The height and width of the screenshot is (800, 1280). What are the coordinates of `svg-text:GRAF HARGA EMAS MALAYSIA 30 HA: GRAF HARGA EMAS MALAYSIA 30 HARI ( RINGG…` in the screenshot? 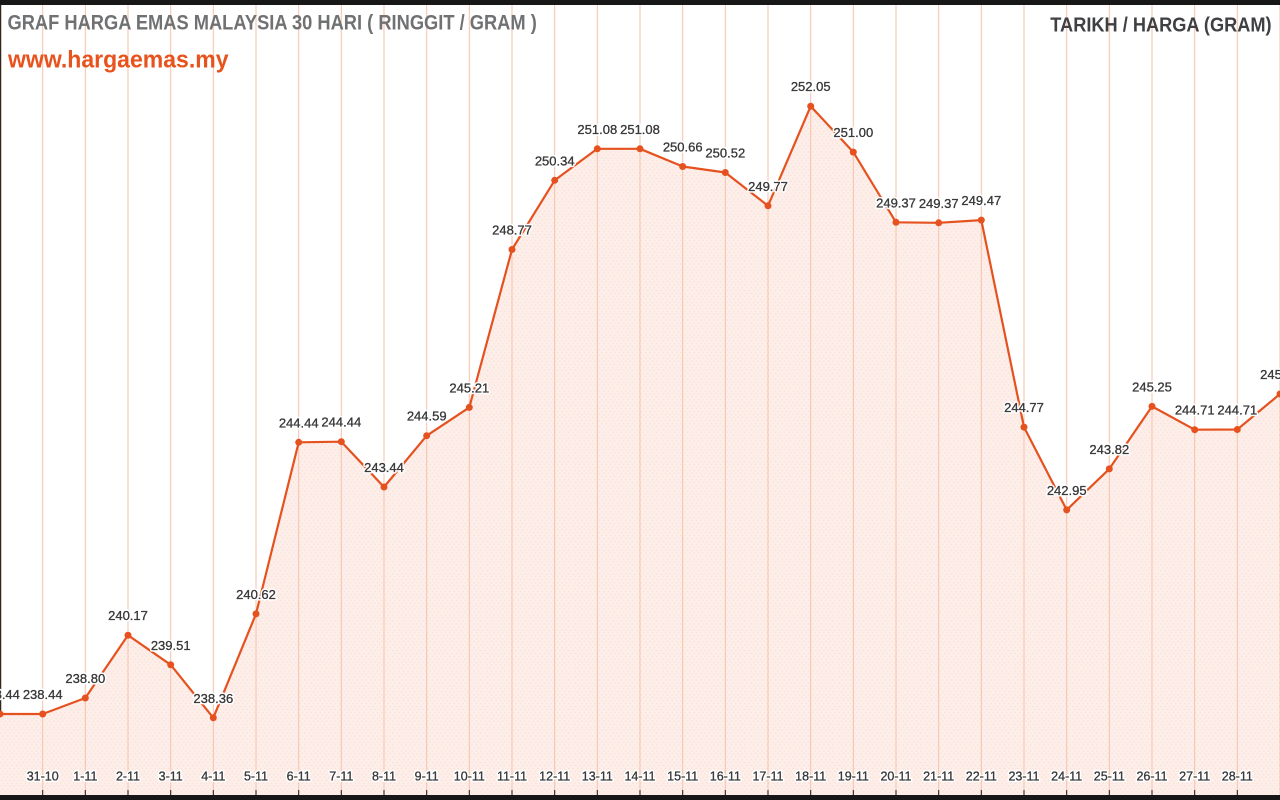 It's located at (272, 23).